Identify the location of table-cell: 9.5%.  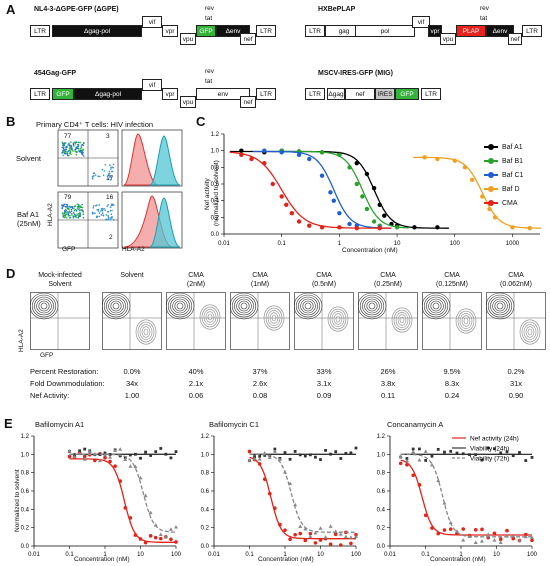
(452, 371).